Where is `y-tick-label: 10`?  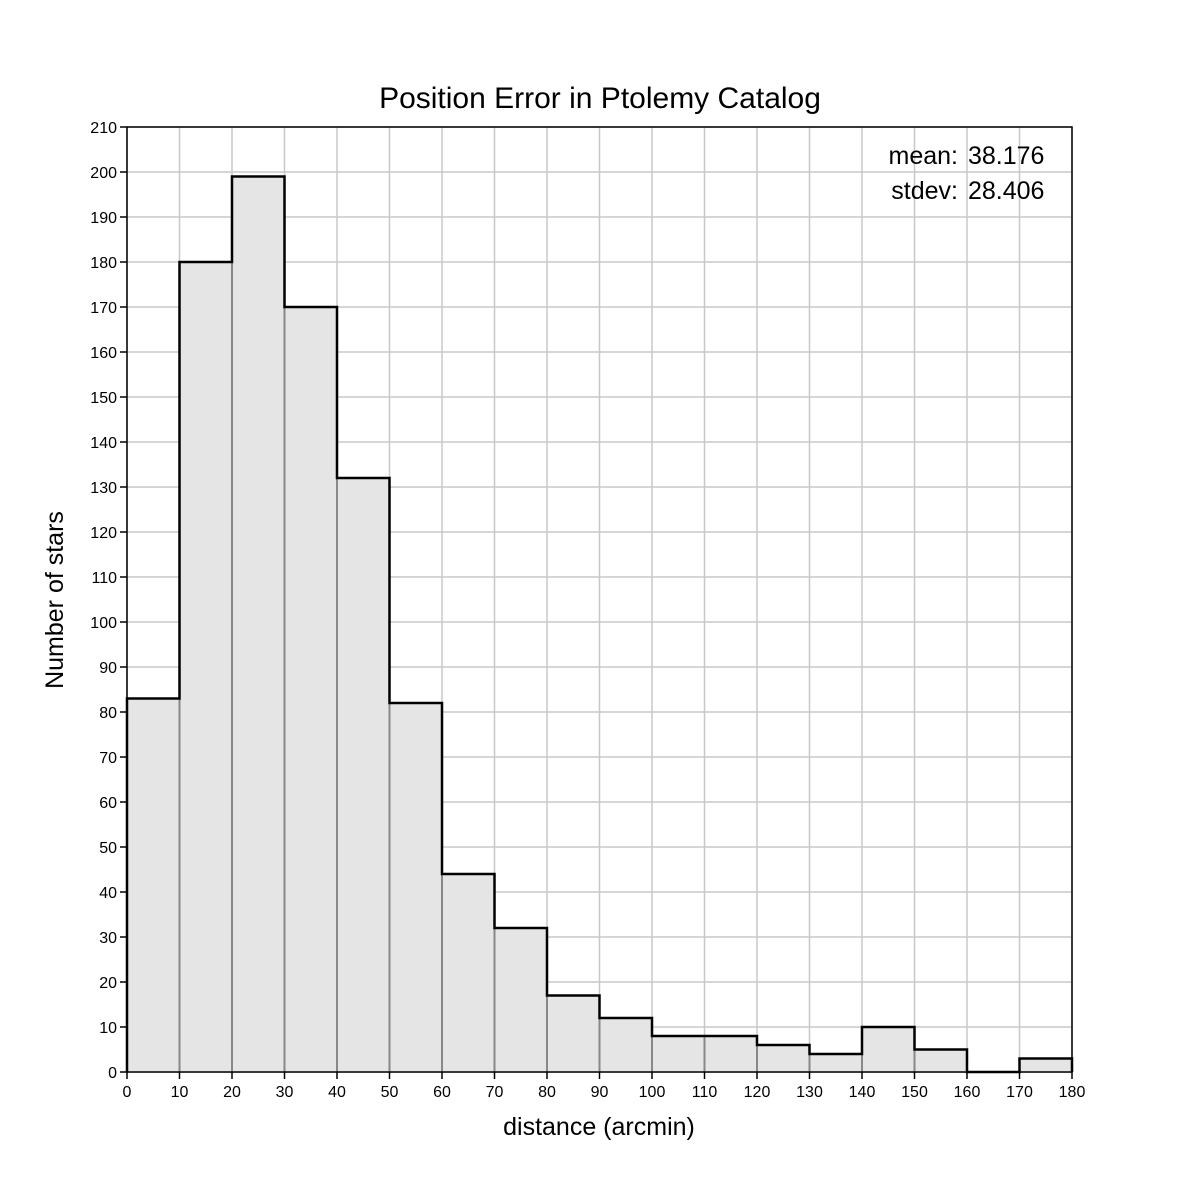
y-tick-label: 10 is located at coordinates (108, 1028).